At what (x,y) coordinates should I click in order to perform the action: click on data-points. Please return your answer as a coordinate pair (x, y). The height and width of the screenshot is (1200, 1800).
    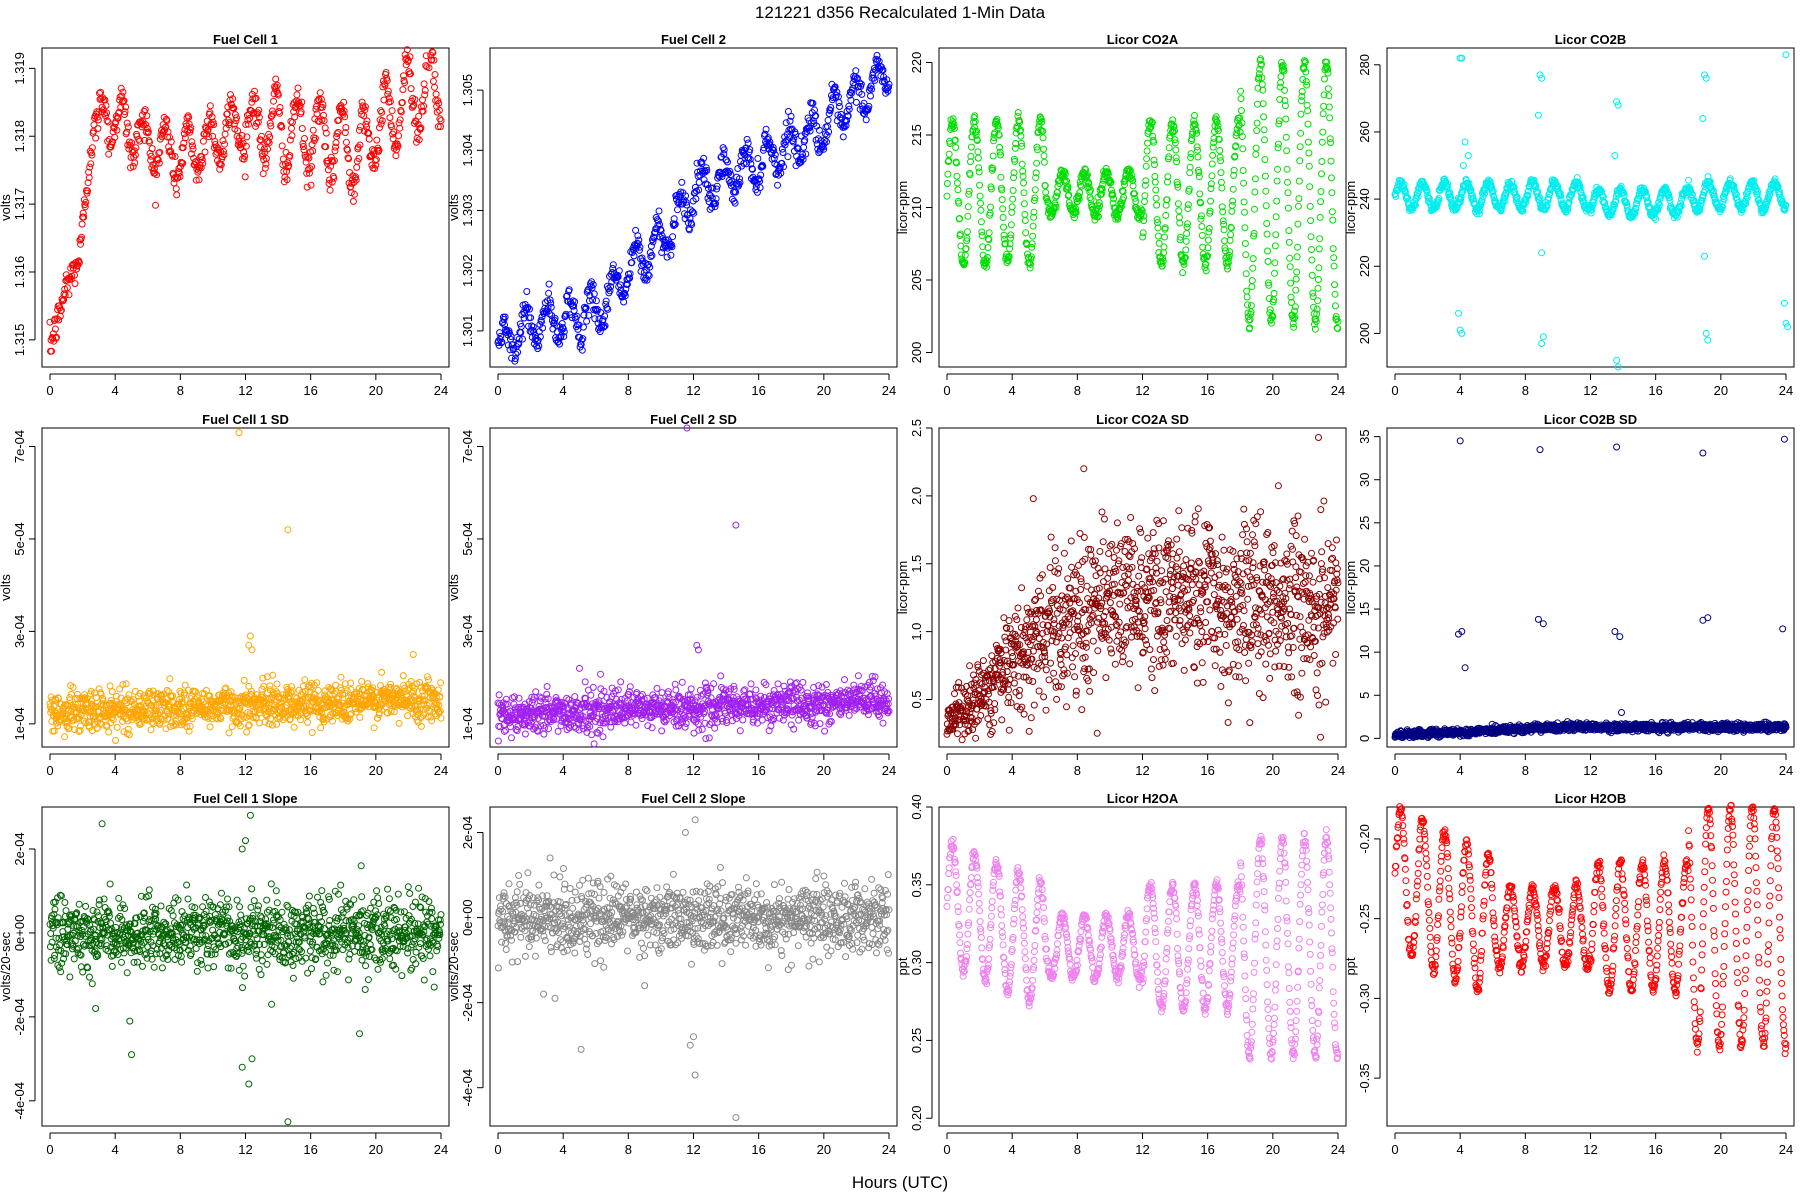
    Looking at the image, I should click on (693, 208).